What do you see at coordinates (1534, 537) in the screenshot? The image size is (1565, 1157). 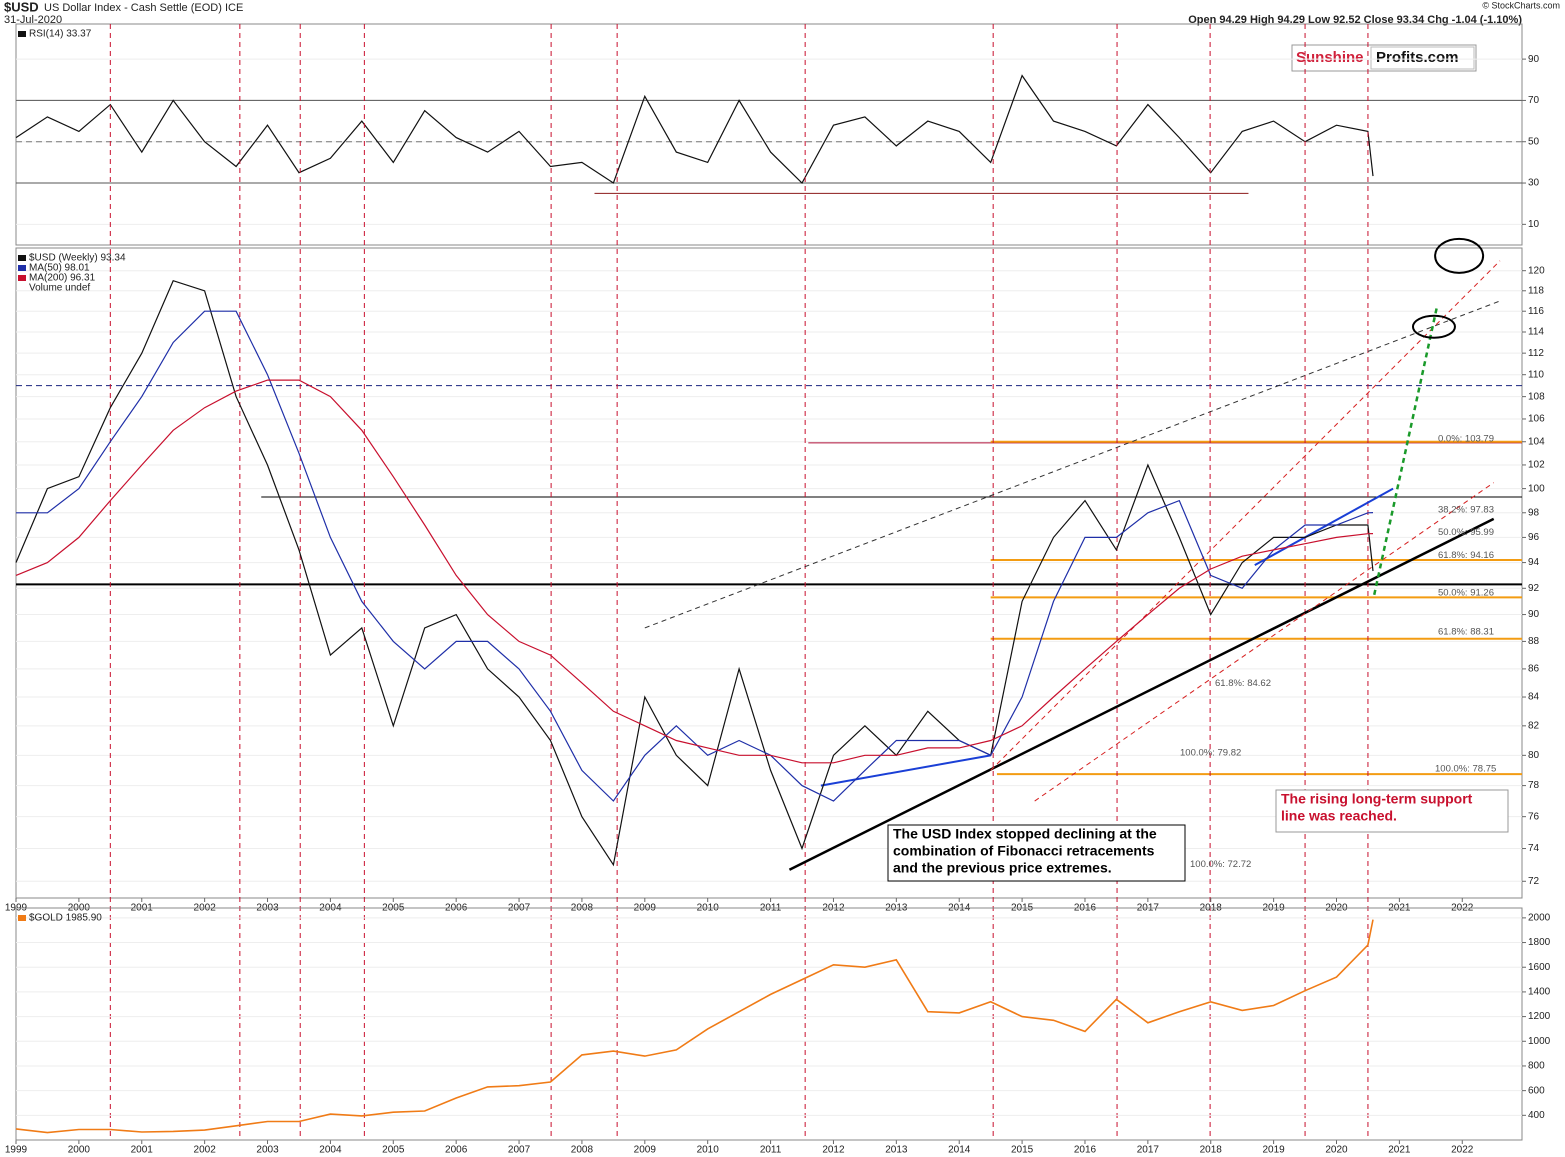 I see `y-tick-label: 96` at bounding box center [1534, 537].